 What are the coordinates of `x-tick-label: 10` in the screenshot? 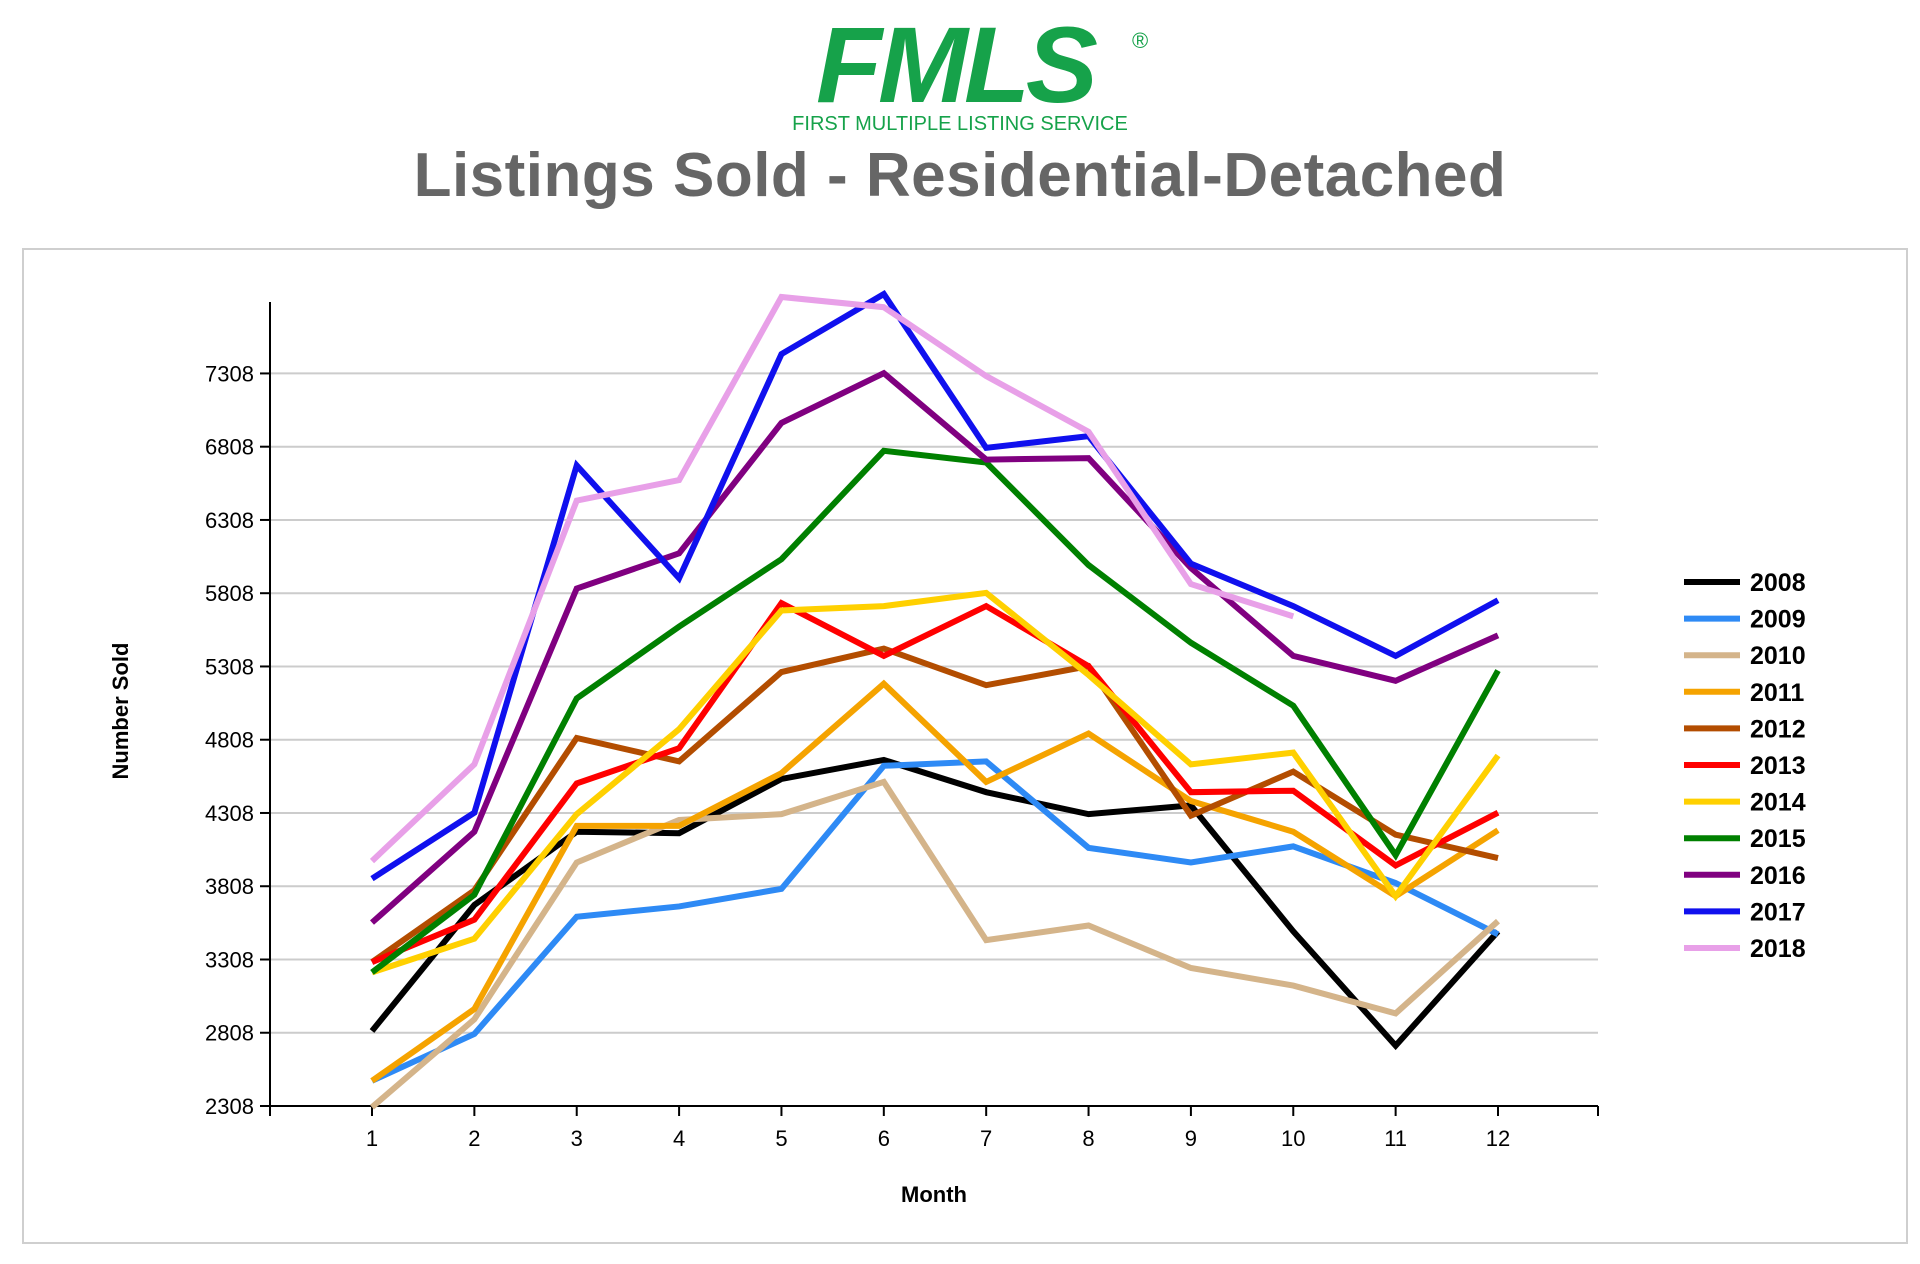 It's located at (1293, 1138).